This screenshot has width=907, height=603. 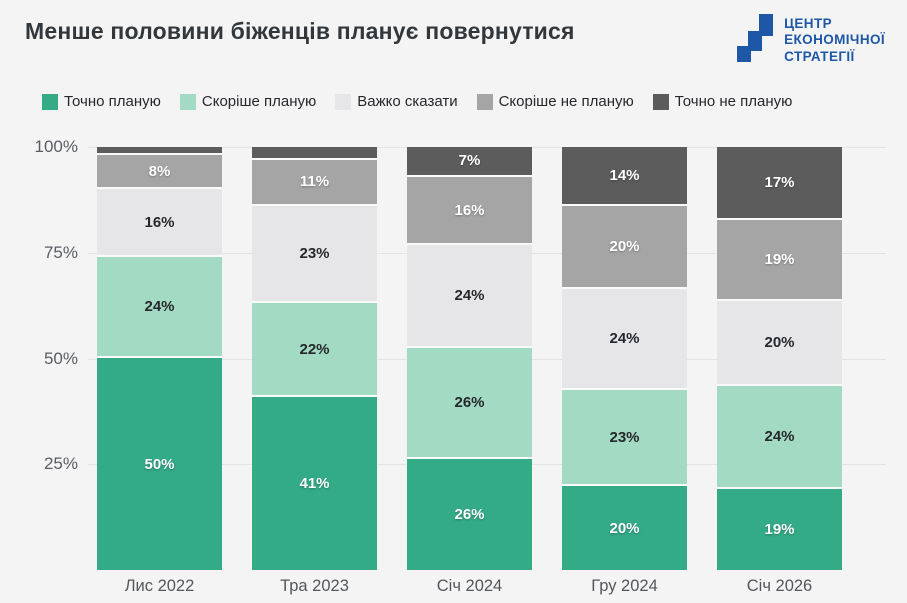 I want to click on legend-label: Скоріше не планую, so click(x=566, y=101).